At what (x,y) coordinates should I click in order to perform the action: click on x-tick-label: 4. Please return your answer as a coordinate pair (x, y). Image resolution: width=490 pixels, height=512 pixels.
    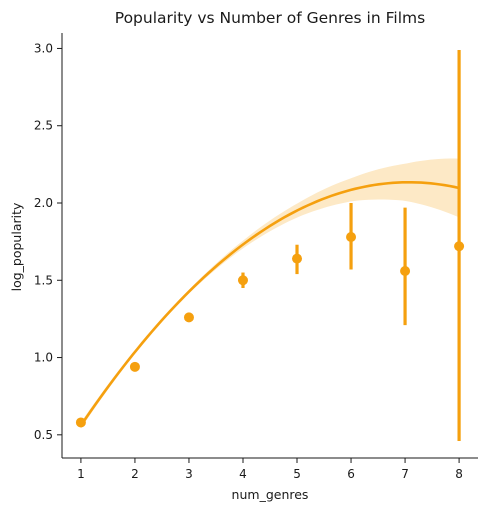
    Looking at the image, I should click on (243, 474).